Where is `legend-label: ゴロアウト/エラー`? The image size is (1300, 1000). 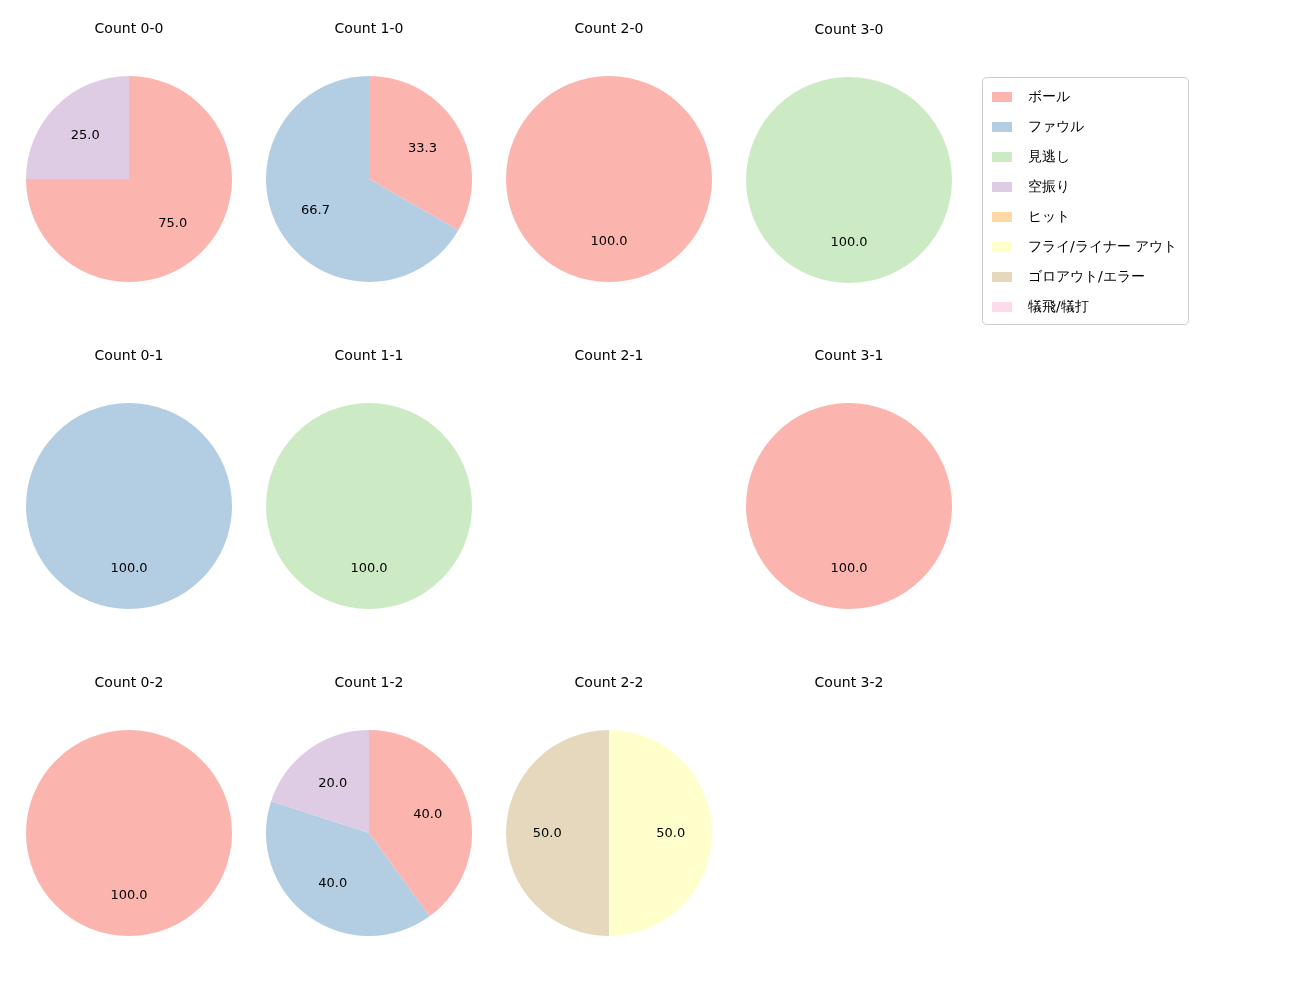
legend-label: ゴロアウト/エラー is located at coordinates (1086, 276).